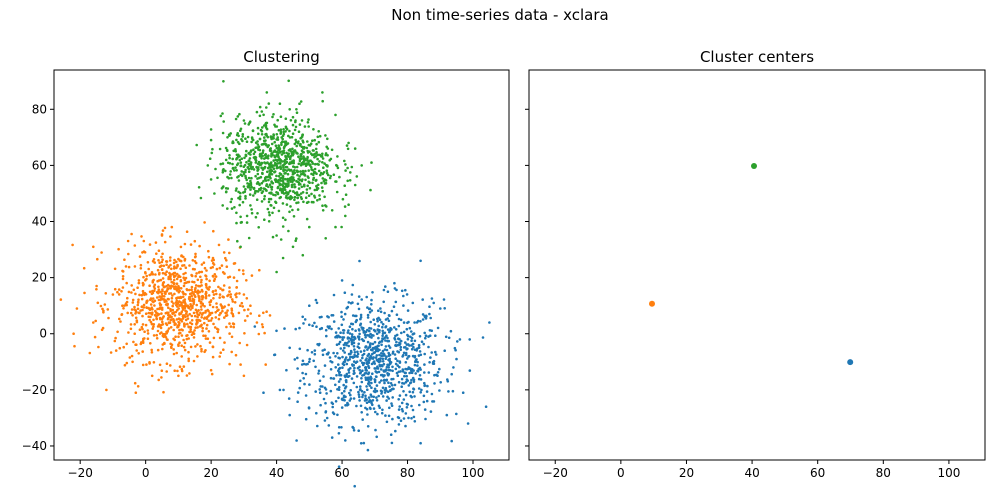 The image size is (1000, 500). I want to click on x-tick-label: 60, so click(817, 473).